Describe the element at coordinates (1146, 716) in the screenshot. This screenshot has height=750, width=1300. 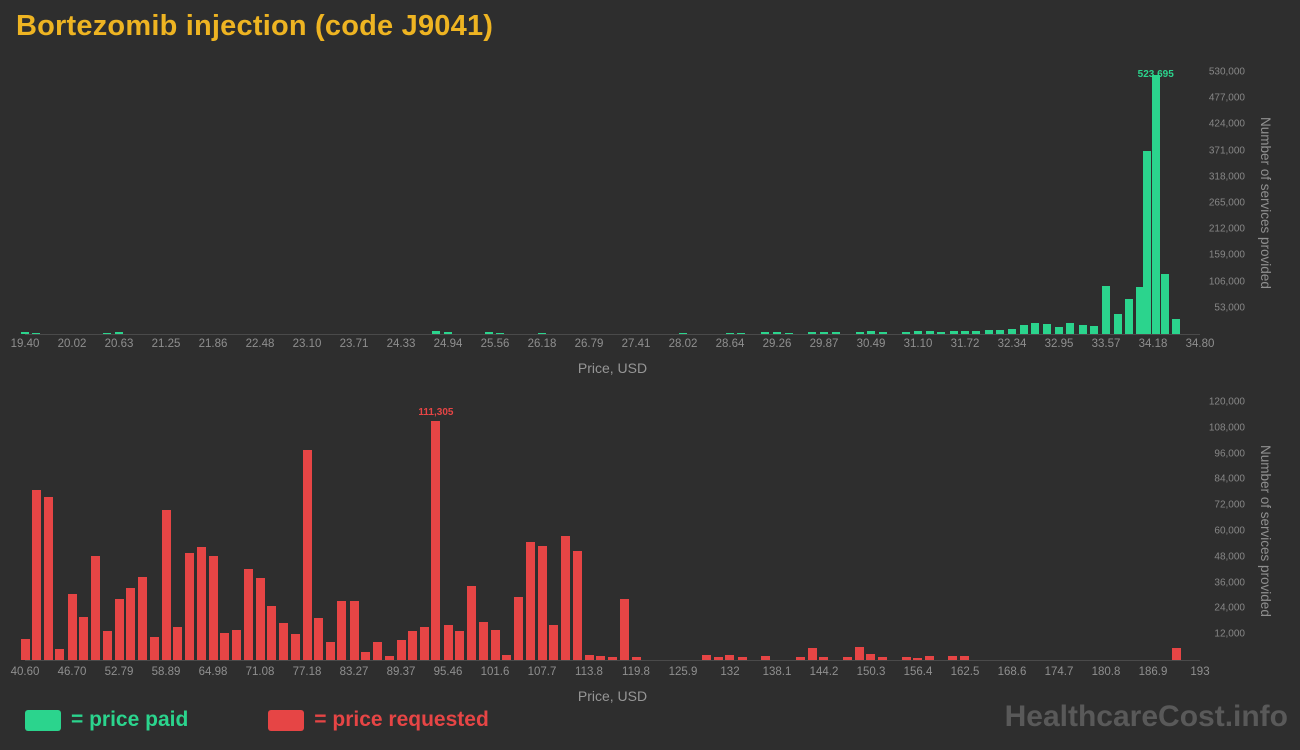
I see `watermark-text: HealthcareCost.info` at that location.